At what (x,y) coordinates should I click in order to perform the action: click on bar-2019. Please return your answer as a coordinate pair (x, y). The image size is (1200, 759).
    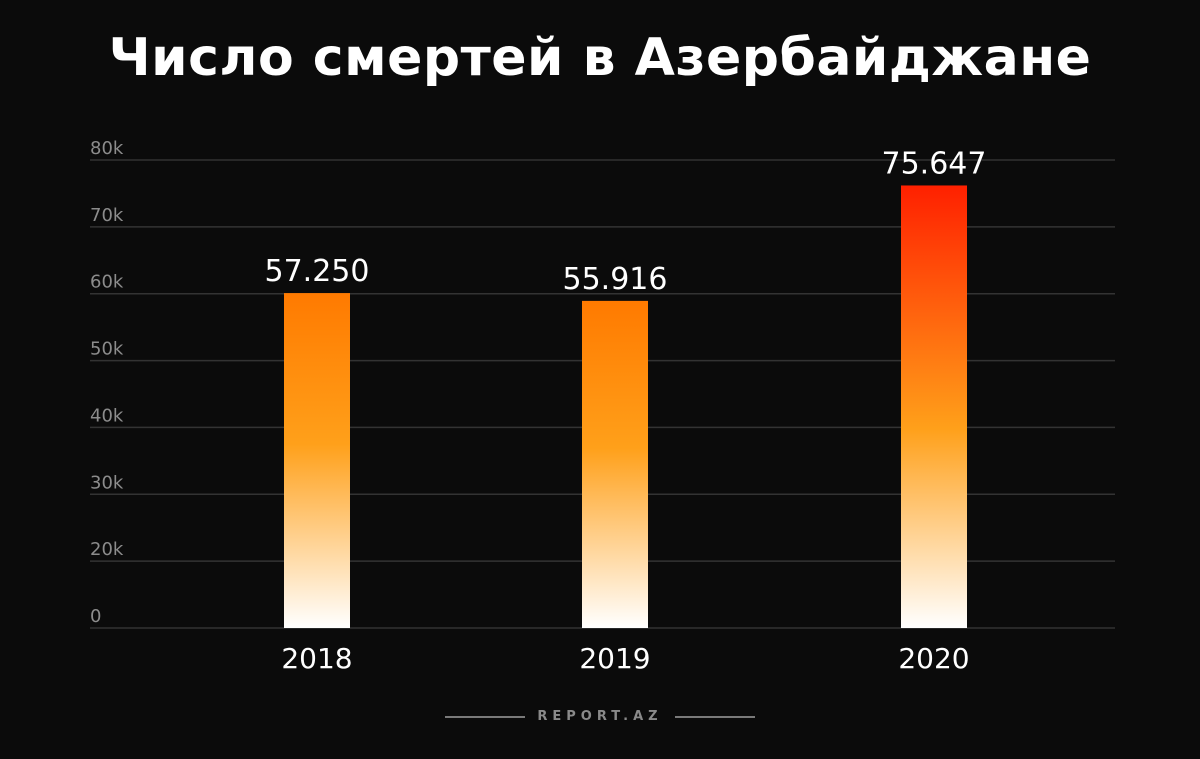
    Looking at the image, I should click on (615, 464).